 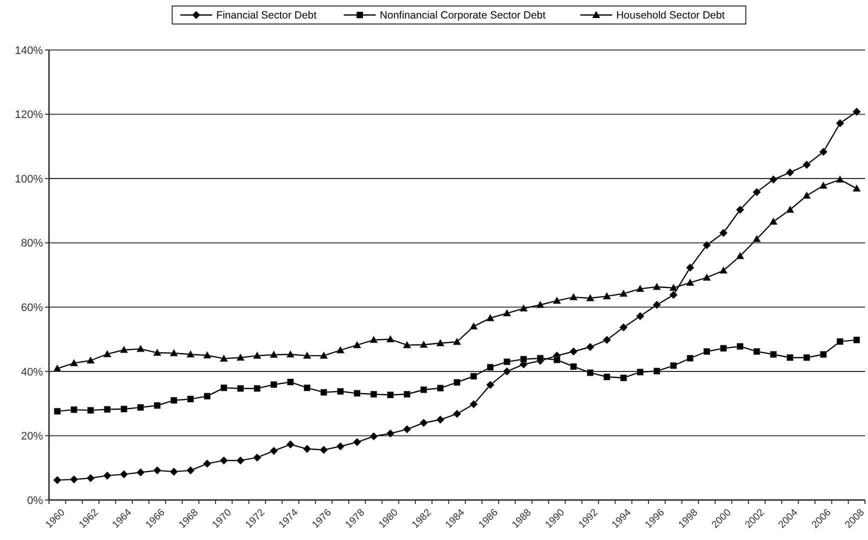 What do you see at coordinates (29, 50) in the screenshot?
I see `y-tick-label: 140%` at bounding box center [29, 50].